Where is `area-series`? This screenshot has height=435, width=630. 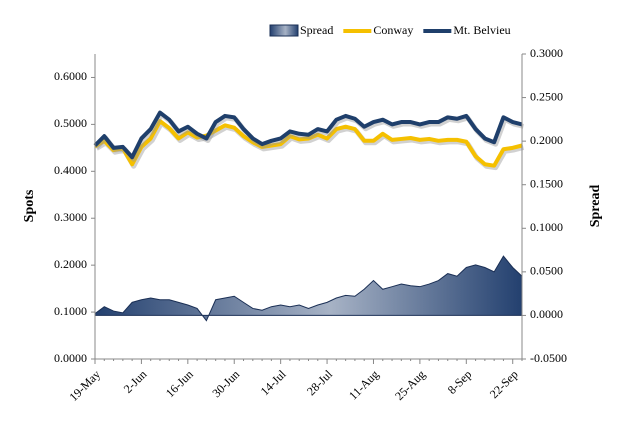
area-series is located at coordinates (308, 288).